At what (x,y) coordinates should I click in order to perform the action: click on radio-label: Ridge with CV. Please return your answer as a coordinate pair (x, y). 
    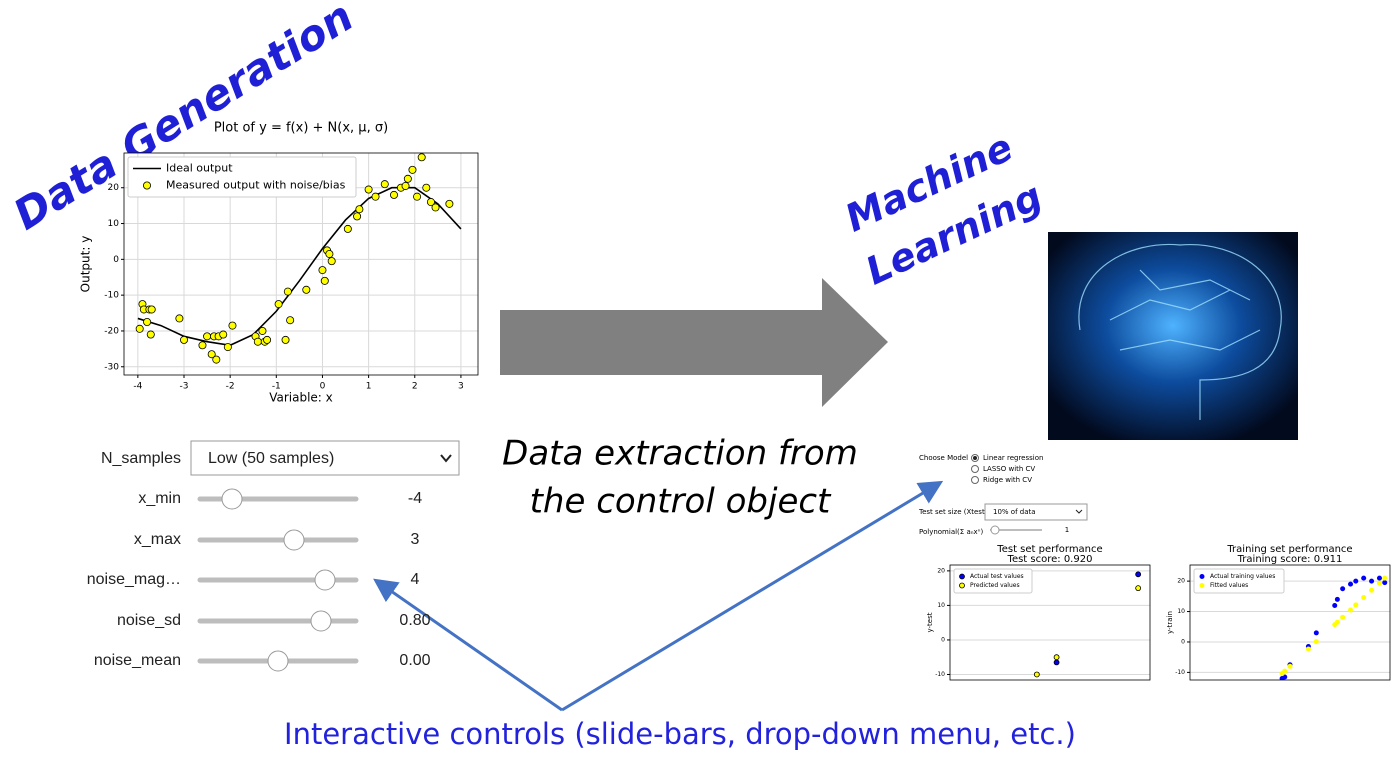
    Looking at the image, I should click on (1007, 480).